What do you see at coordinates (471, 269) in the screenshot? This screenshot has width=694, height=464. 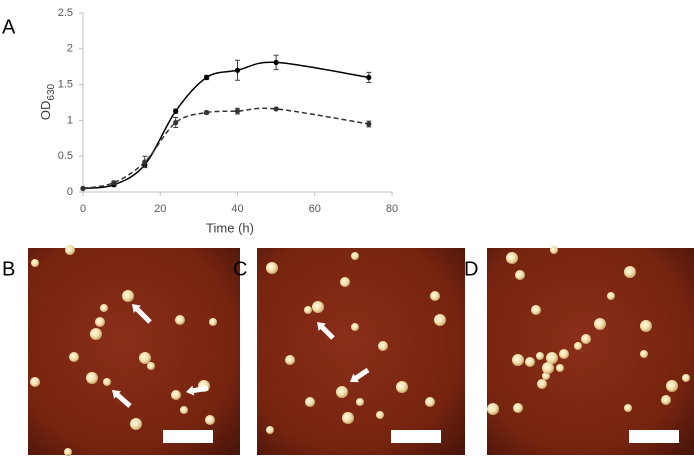 I see `panel-label: D` at bounding box center [471, 269].